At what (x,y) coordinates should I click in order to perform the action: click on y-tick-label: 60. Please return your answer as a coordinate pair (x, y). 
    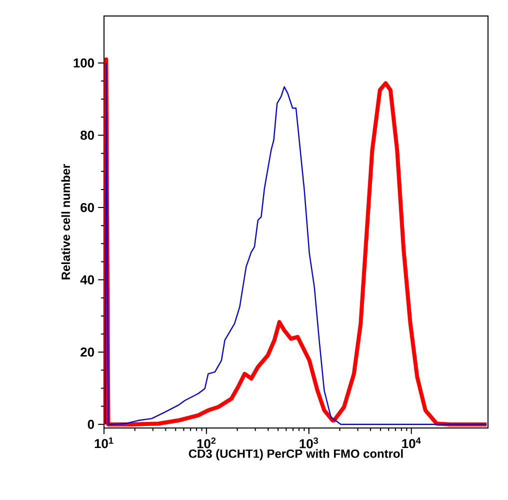
    Looking at the image, I should click on (87, 207).